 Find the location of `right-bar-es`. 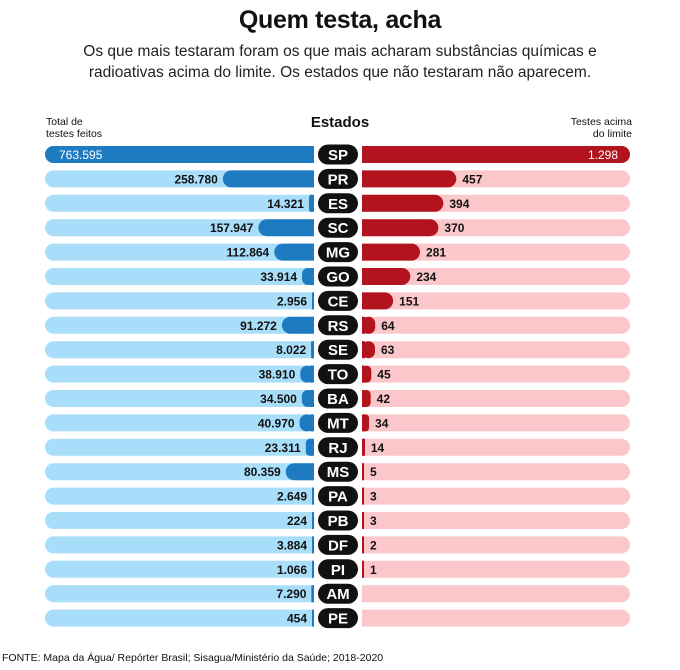

right-bar-es is located at coordinates (403, 203).